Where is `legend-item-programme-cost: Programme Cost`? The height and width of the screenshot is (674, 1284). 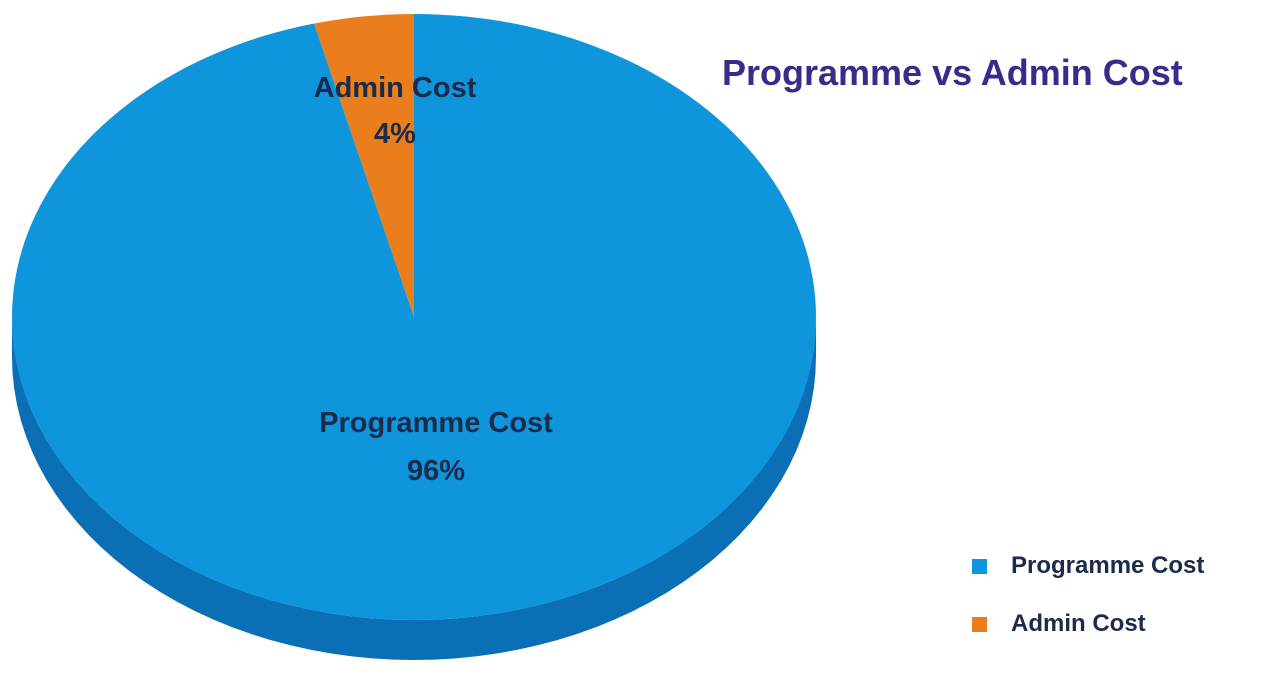 legend-item-programme-cost: Programme Cost is located at coordinates (1088, 566).